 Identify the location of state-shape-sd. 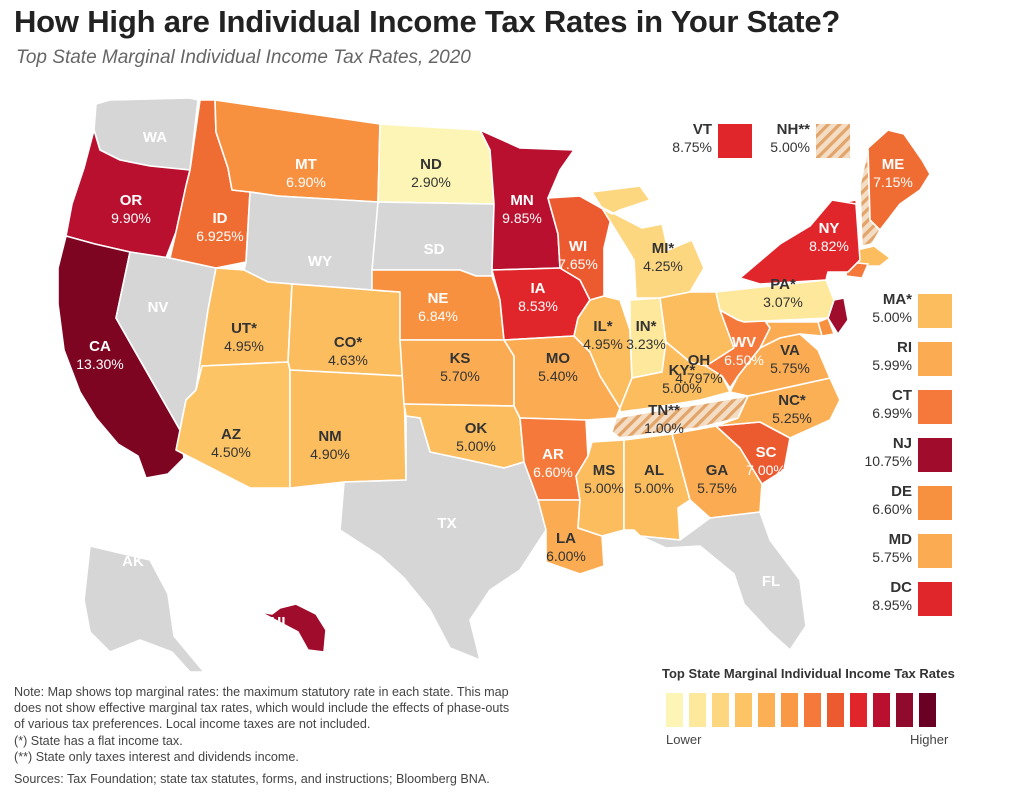
(433, 239).